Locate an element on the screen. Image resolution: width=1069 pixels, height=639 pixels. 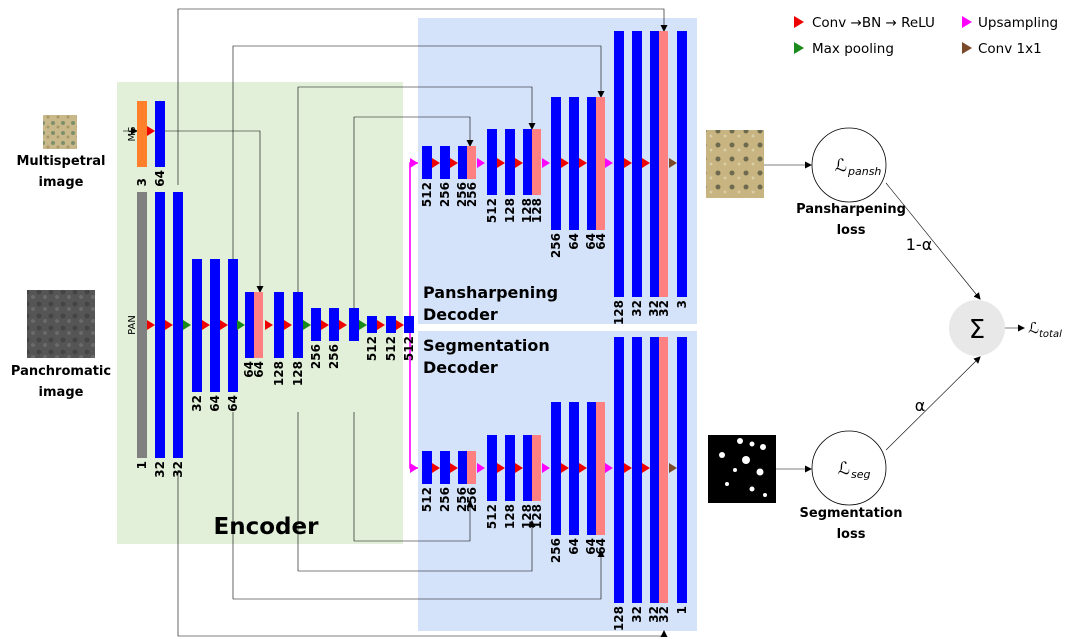
pansharpening-loss-subscript: pansh is located at coordinates (864, 171).